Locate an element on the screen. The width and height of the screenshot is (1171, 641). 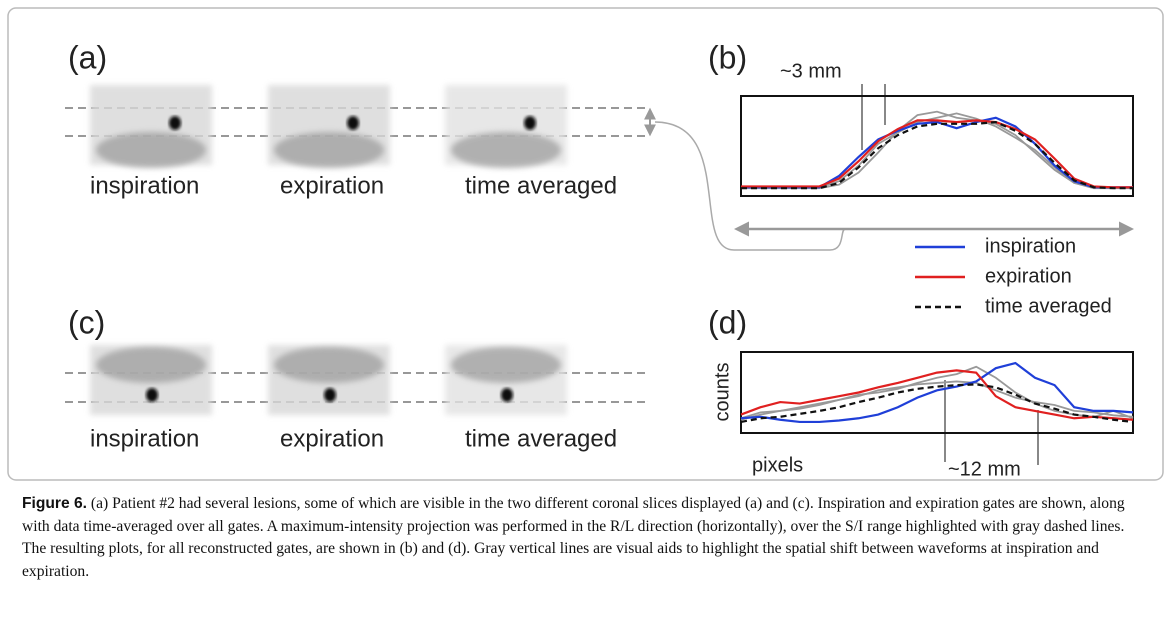
panel-label: (a) is located at coordinates (87, 57).